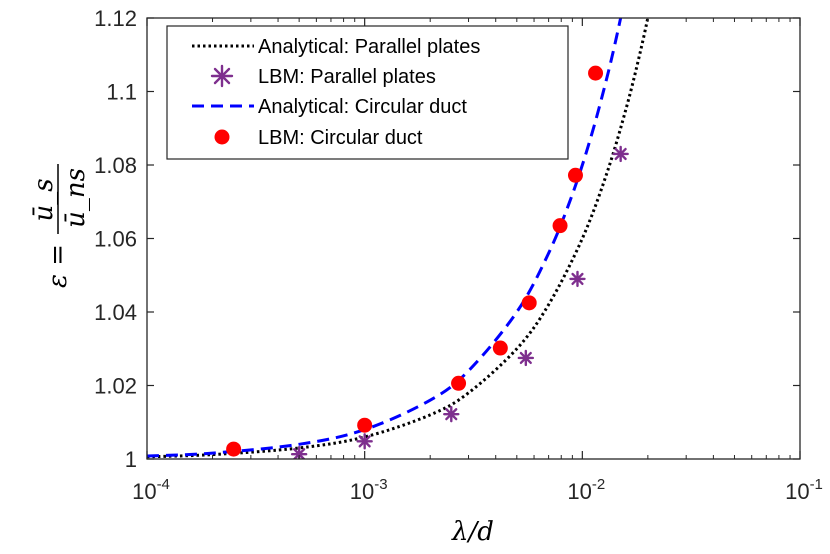 This screenshot has height=554, width=830. I want to click on legend-box, so click(367, 92).